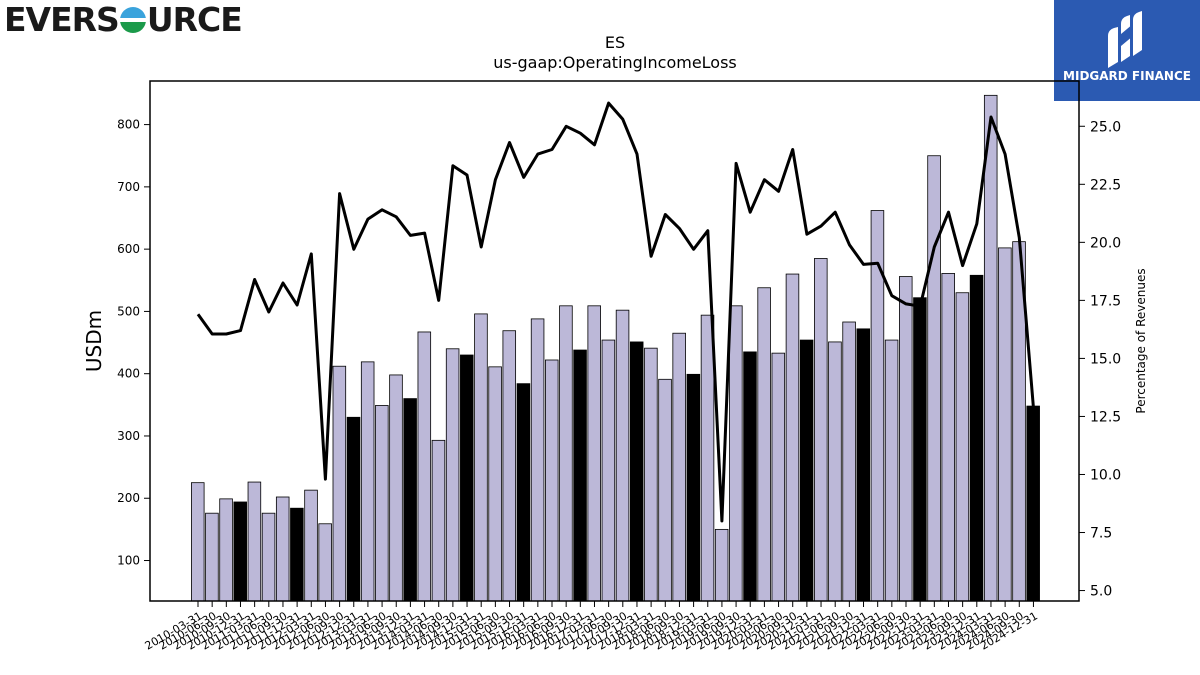 This screenshot has width=1200, height=675. Describe the element at coordinates (132, 20) in the screenshot. I see `globe-o-icon` at that location.